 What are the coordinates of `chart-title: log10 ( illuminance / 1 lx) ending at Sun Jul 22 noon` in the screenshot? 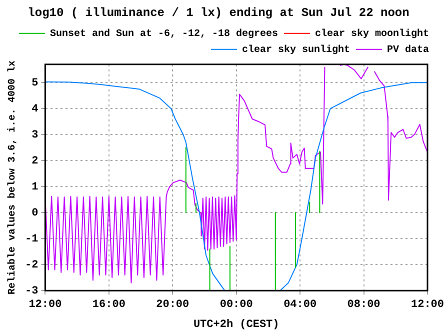 It's located at (219, 13).